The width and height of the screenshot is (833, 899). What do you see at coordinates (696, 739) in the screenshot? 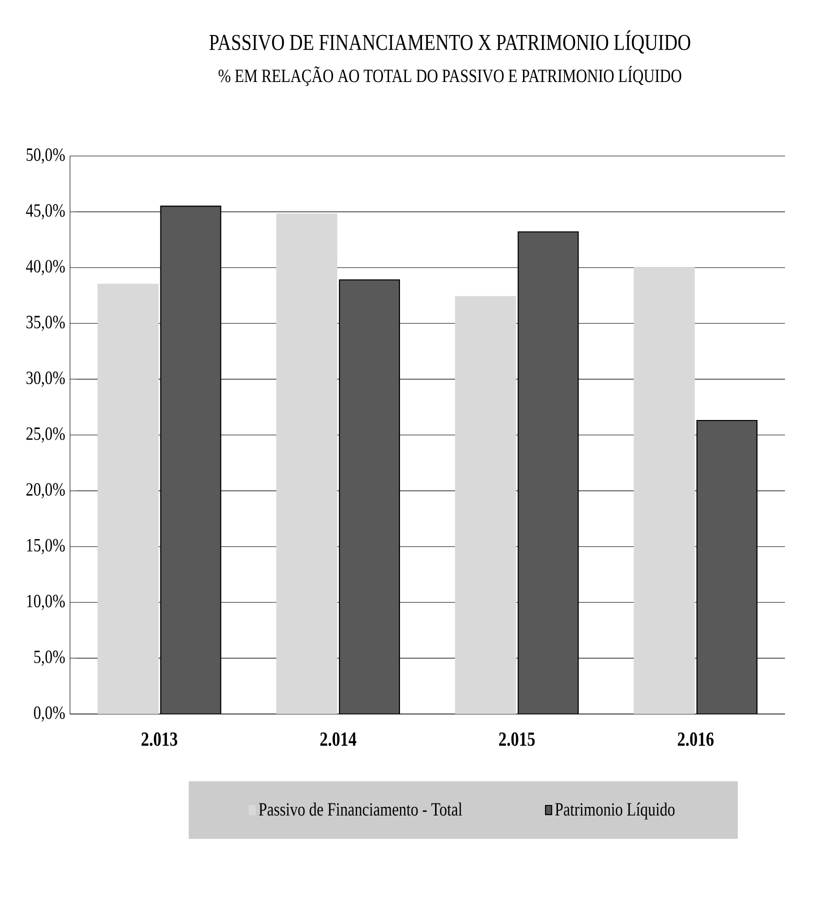
I see `x-tick-label: 2.016` at bounding box center [696, 739].